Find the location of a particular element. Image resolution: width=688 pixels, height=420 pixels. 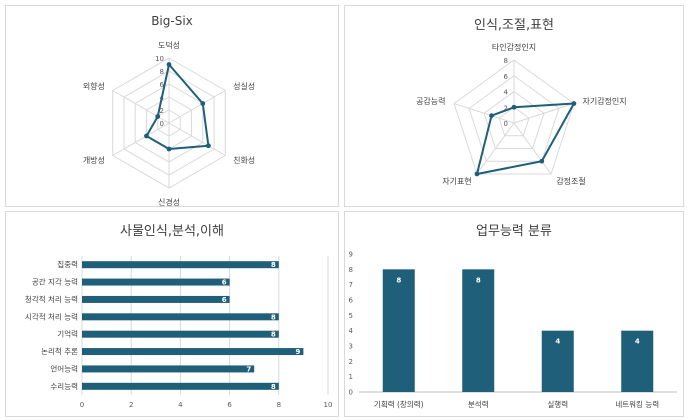

category-label: 자기감정인지 is located at coordinates (604, 101).